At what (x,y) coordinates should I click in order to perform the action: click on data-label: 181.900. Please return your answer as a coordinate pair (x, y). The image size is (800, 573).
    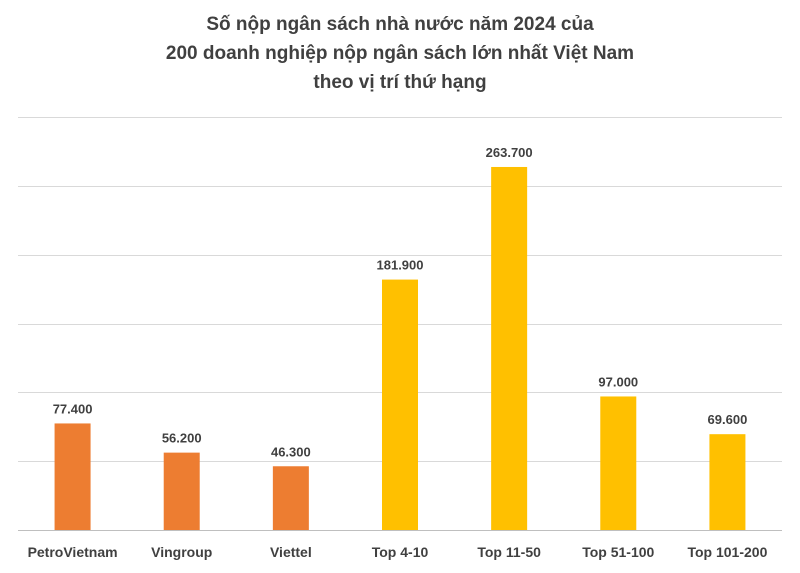
    Looking at the image, I should click on (400, 265).